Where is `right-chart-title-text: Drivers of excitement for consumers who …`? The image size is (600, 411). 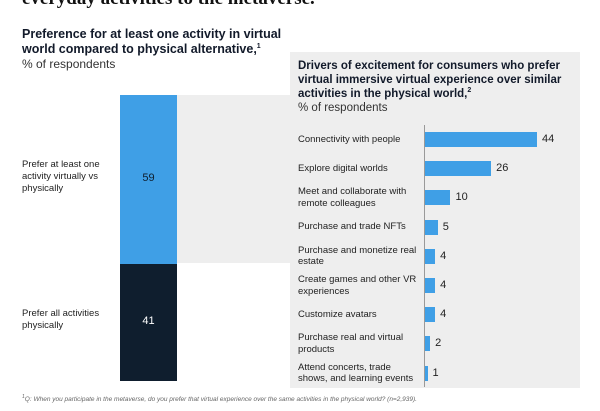
right-chart-title-text: Drivers of excitement for consumers who … is located at coordinates (430, 80).